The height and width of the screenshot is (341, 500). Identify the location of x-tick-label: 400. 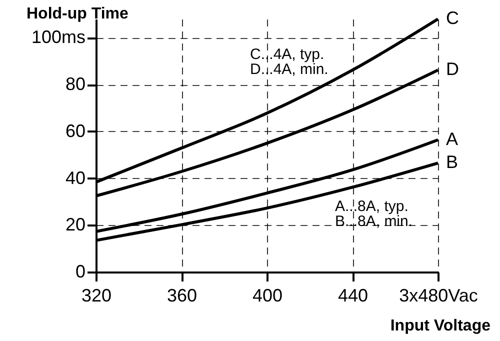
(267, 296).